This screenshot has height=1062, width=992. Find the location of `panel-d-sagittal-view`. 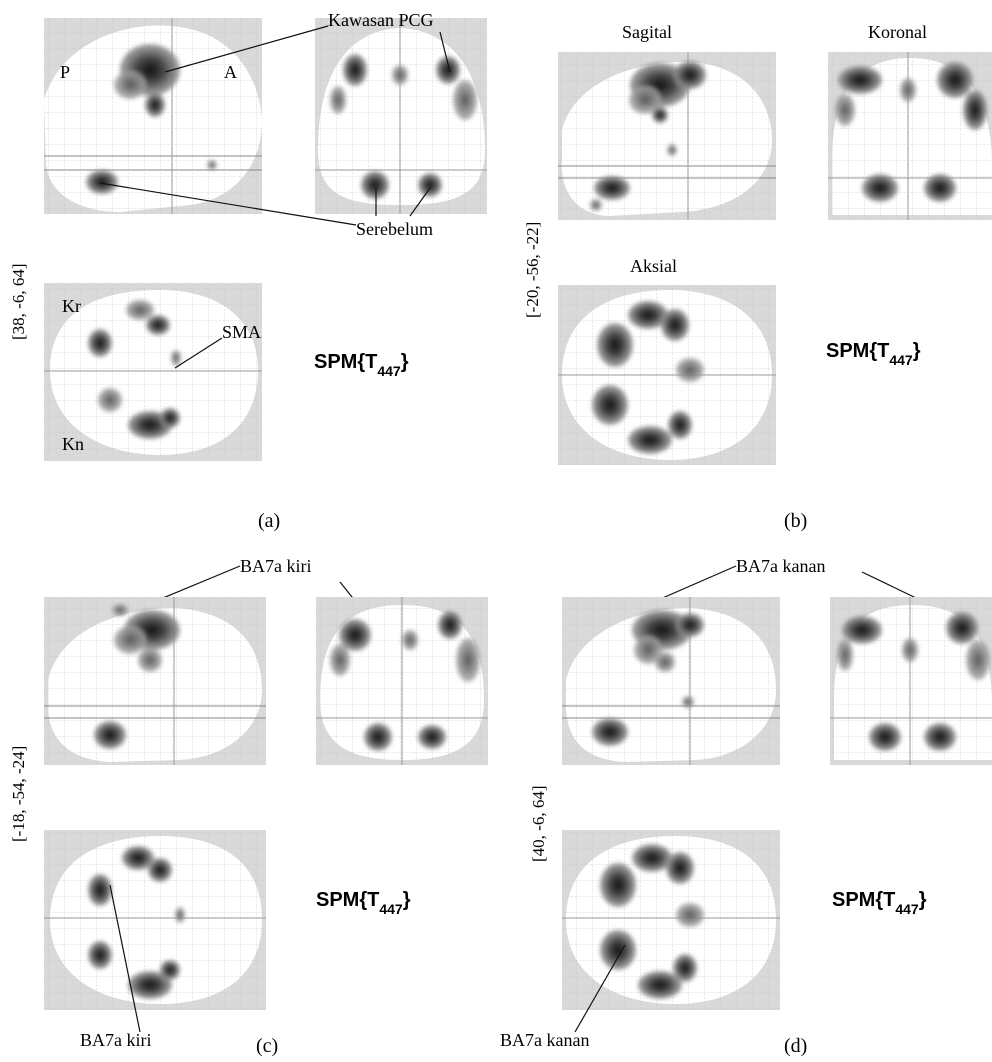

panel-d-sagittal-view is located at coordinates (671, 681).